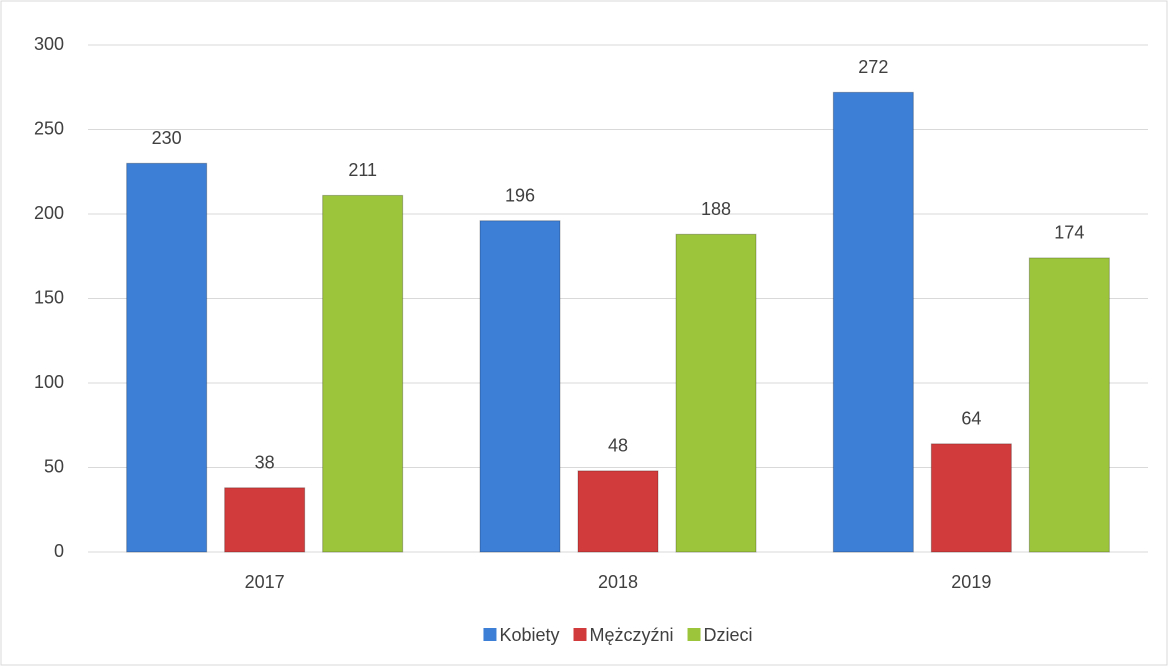 This screenshot has height=666, width=1168. Describe the element at coordinates (520, 196) in the screenshot. I see `data-label: 196` at that location.